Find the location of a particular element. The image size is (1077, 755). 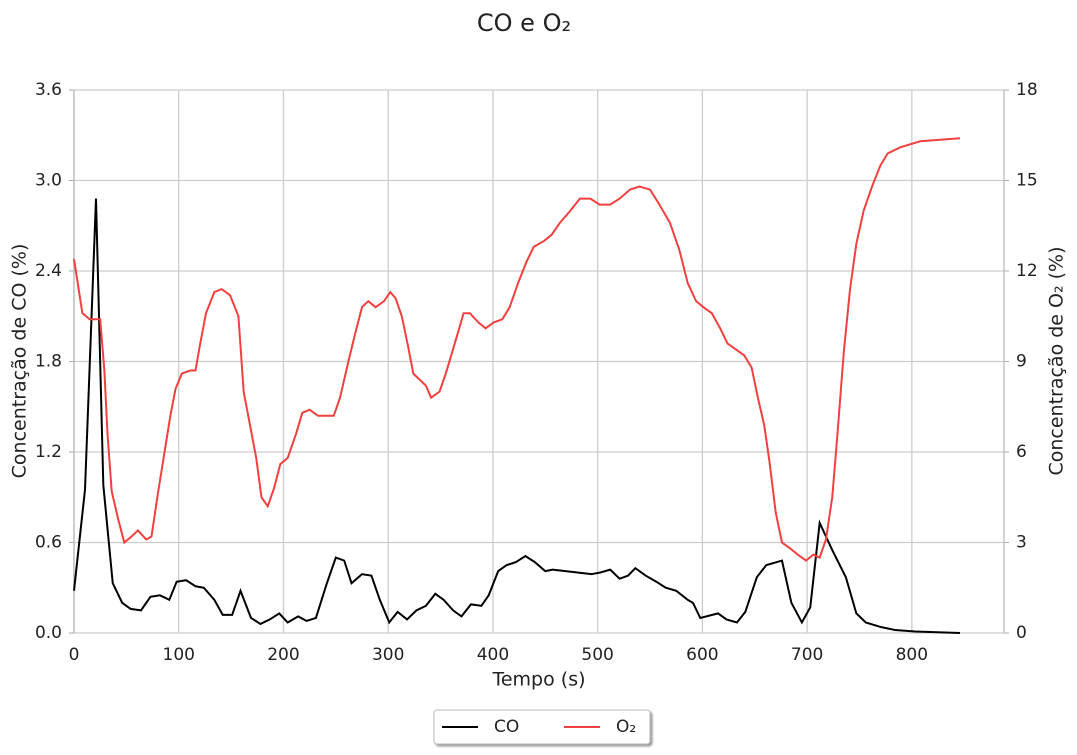

x-tick-label: 600 is located at coordinates (702, 655).